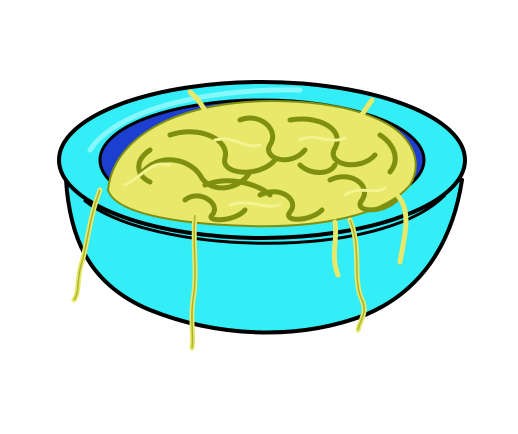 This screenshot has width=518, height=434. What do you see at coordinates (255, 171) in the screenshot?
I see `noodle-strands-top` at bounding box center [255, 171].